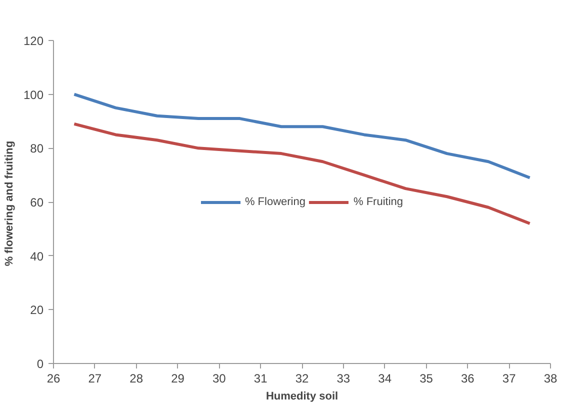 The height and width of the screenshot is (412, 577). I want to click on legend-label: % Fruiting, so click(379, 202).